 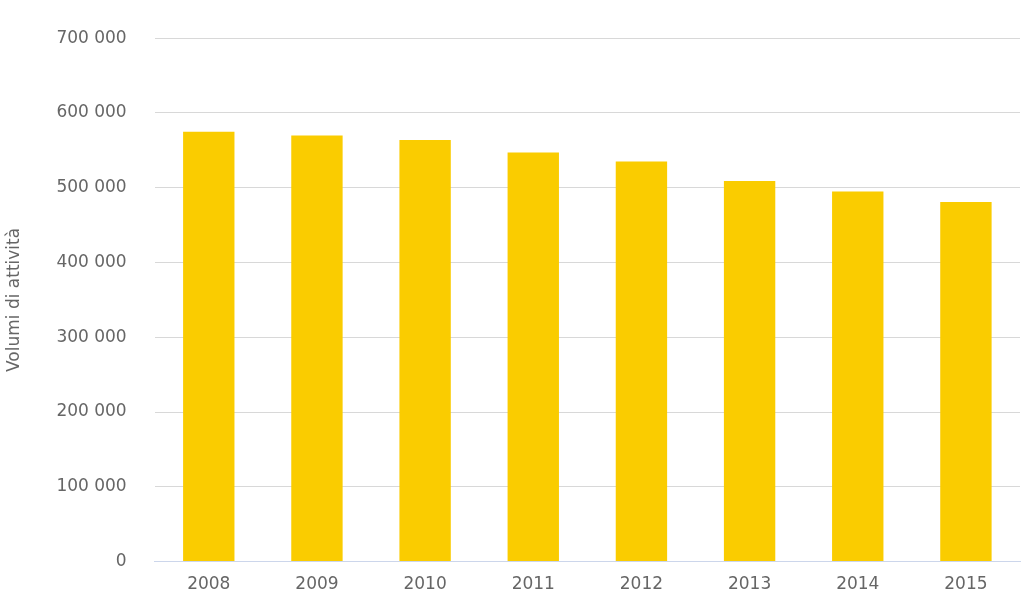 What do you see at coordinates (91, 335) in the screenshot?
I see `y-tick-label: 300 000` at bounding box center [91, 335].